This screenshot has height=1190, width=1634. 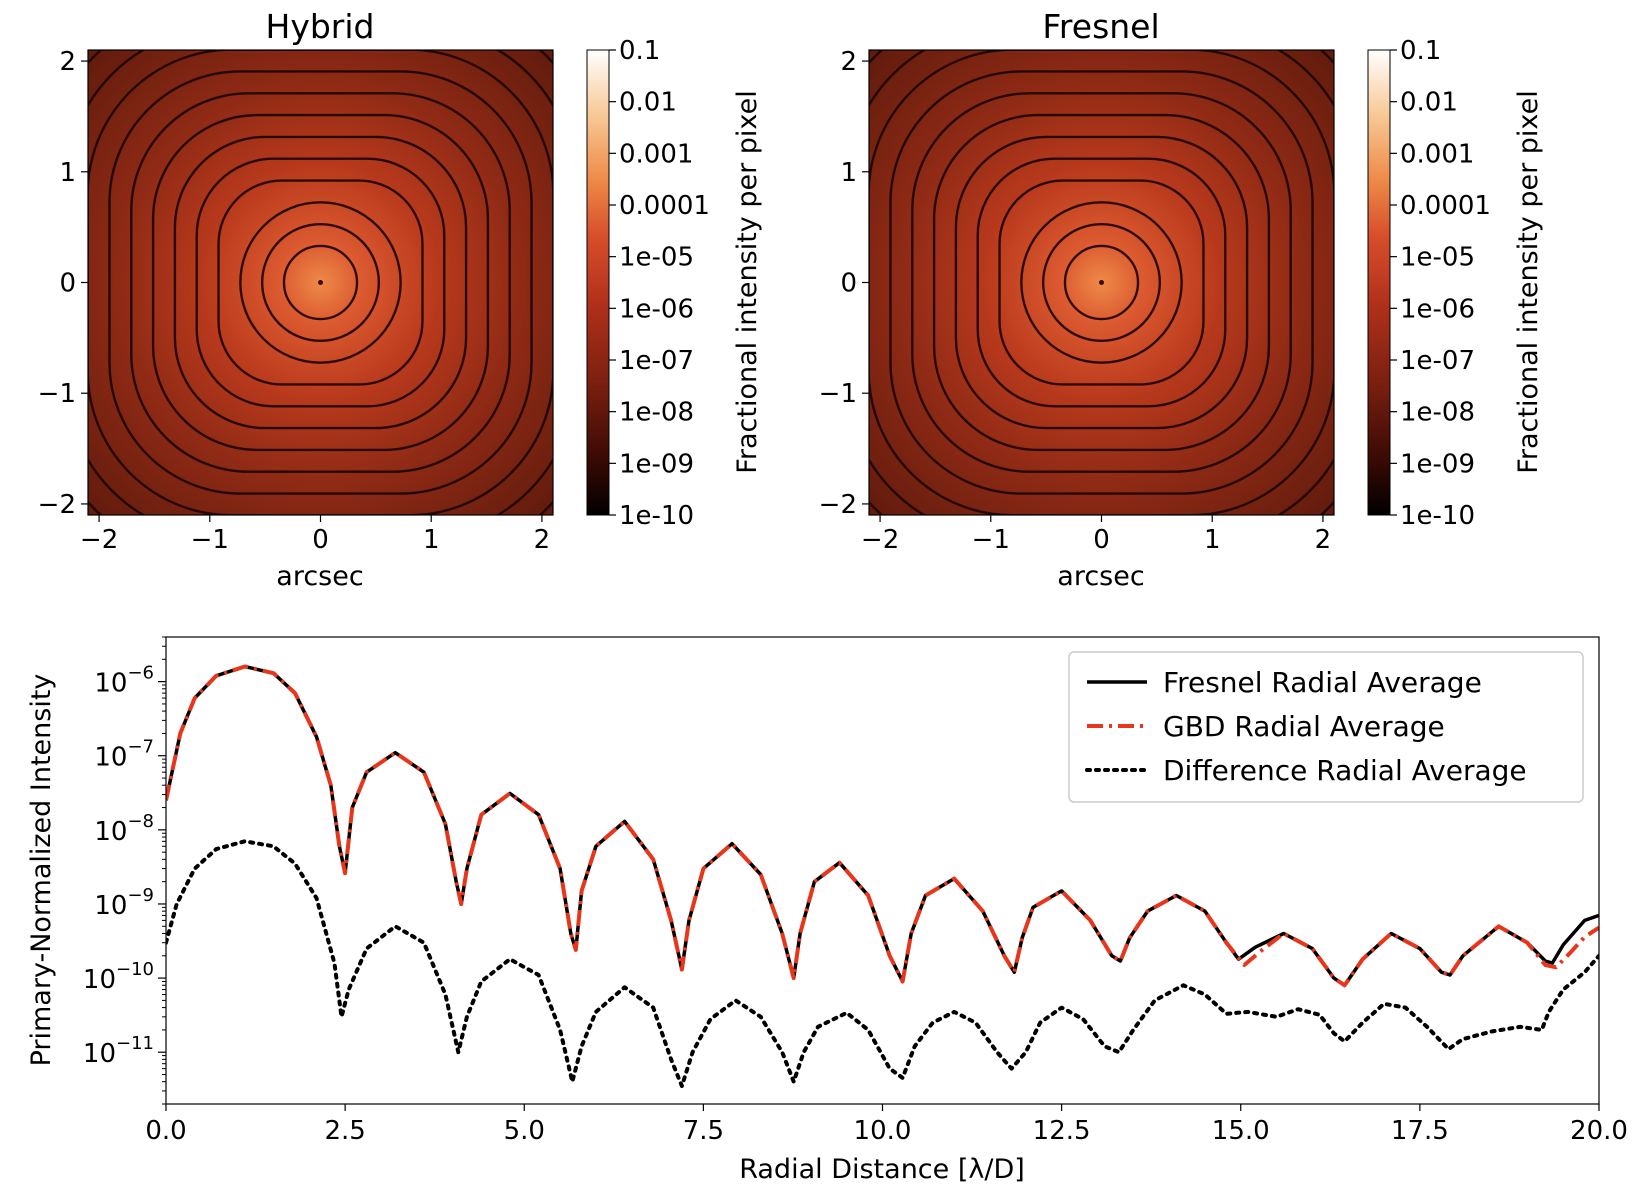 What do you see at coordinates (1241, 1131) in the screenshot?
I see `x-tick-label: 15.0` at bounding box center [1241, 1131].